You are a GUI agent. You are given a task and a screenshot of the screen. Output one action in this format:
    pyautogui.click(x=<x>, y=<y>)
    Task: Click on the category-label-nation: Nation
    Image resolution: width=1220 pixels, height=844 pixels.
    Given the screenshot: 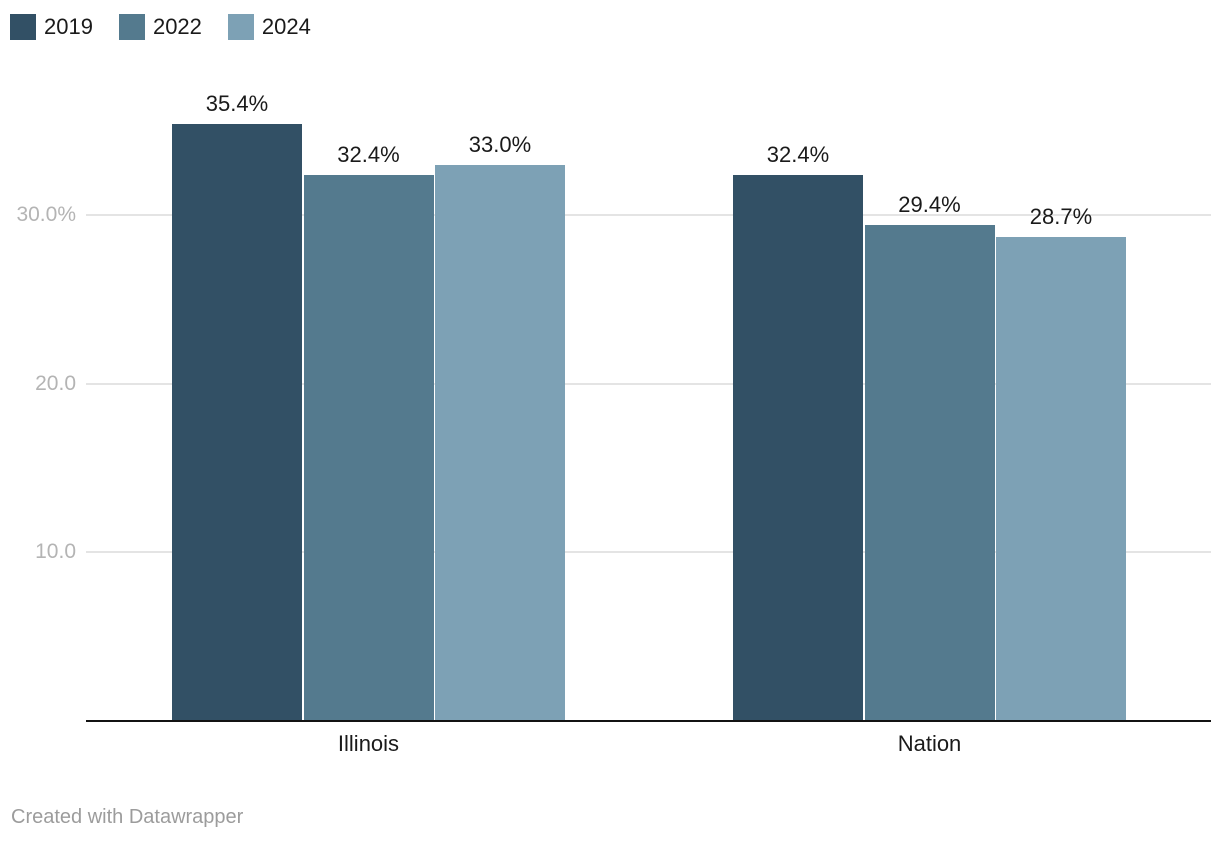 What is the action you would take?
    pyautogui.click(x=929, y=743)
    